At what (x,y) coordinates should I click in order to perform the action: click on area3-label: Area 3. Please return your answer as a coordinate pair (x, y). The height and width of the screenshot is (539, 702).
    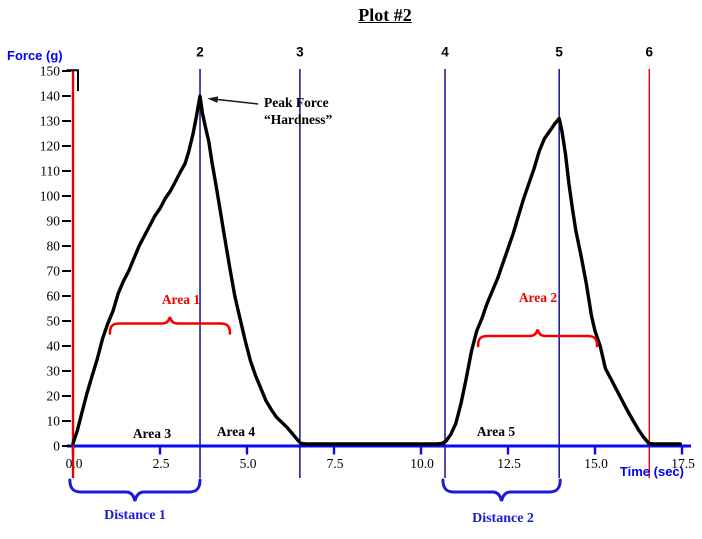
    Looking at the image, I should click on (152, 433).